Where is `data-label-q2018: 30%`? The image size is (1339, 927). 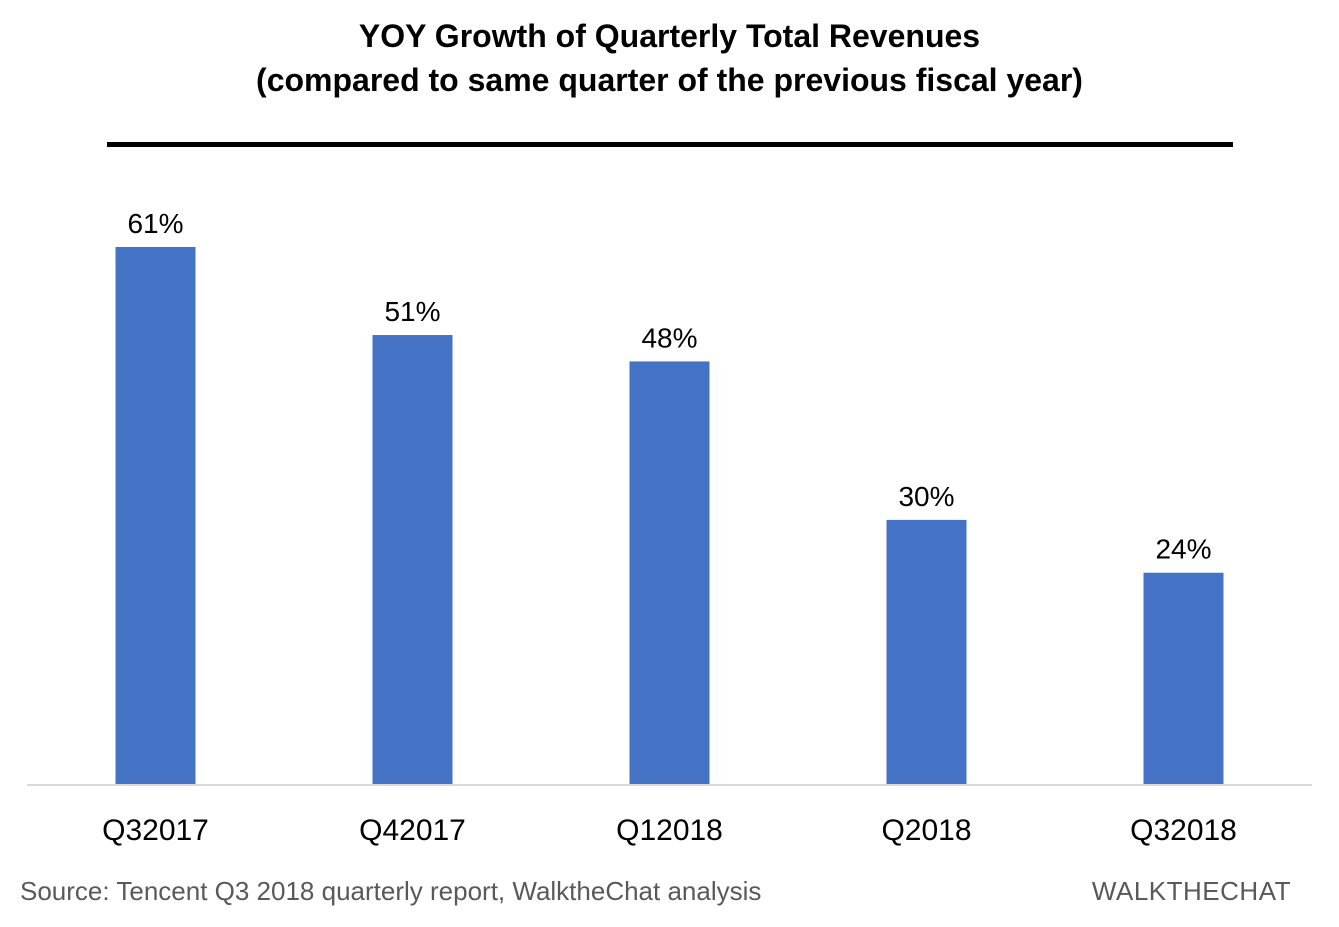 data-label-q2018: 30% is located at coordinates (926, 496).